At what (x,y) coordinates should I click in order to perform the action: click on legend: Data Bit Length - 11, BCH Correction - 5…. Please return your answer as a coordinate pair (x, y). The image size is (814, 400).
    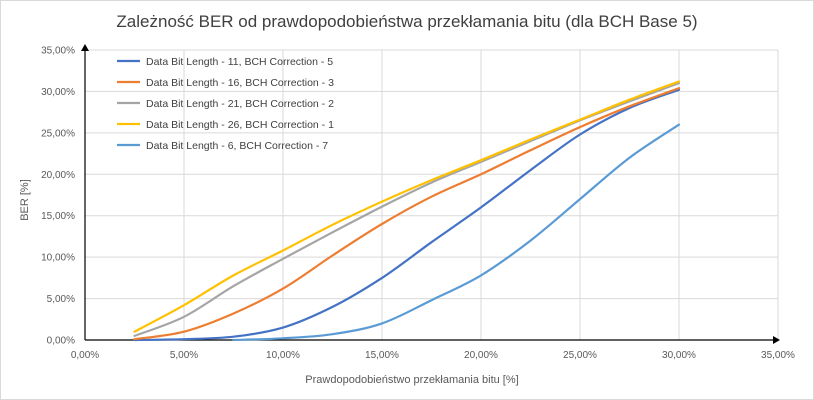
    Looking at the image, I should click on (225, 104).